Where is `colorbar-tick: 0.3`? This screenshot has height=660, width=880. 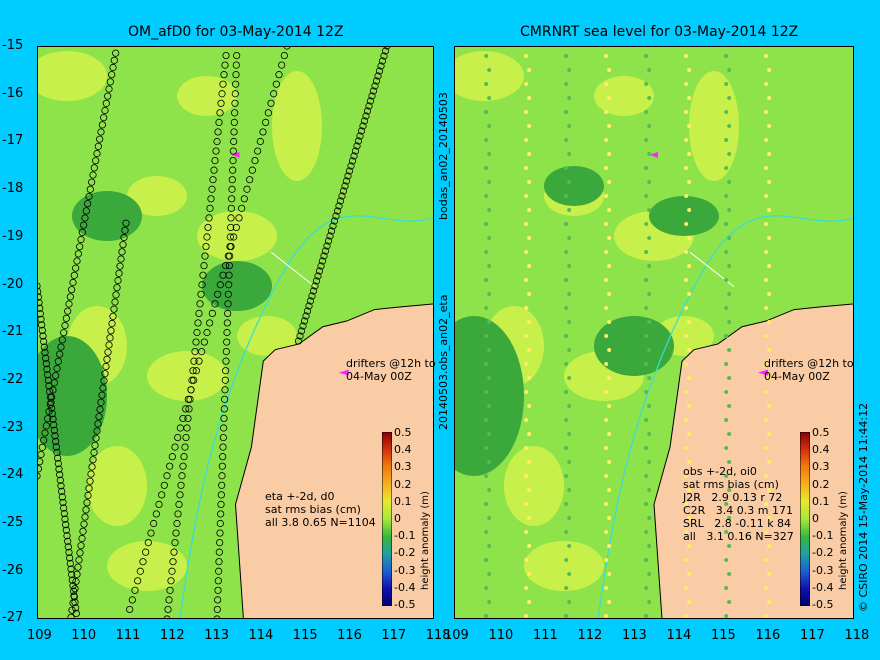
colorbar-tick: 0.3 is located at coordinates (403, 467).